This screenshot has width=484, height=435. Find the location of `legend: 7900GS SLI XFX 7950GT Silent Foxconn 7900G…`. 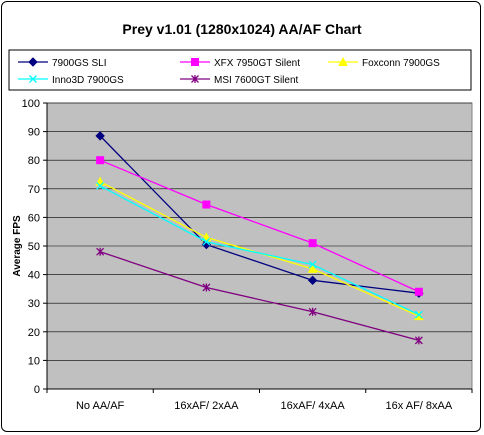

legend: 7900GS SLI XFX 7950GT Silent Foxconn 7900G… is located at coordinates (229, 71).